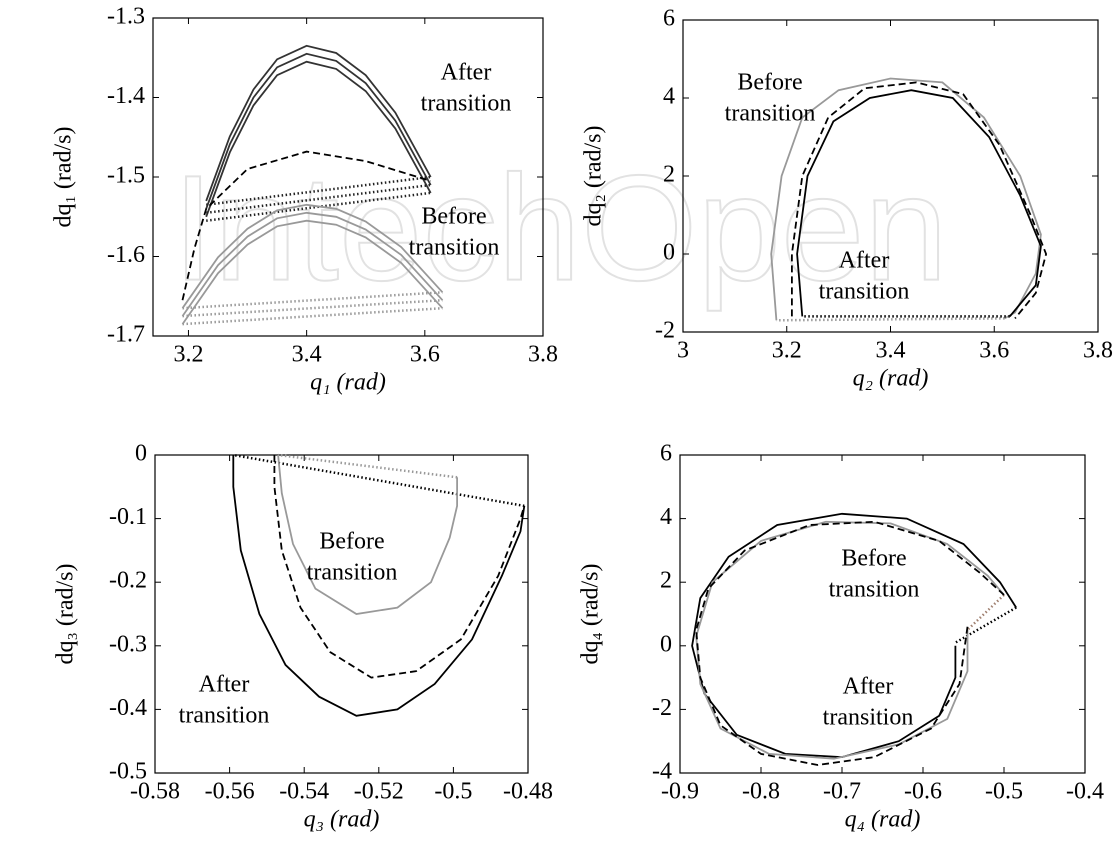  Describe the element at coordinates (128, 644) in the screenshot. I see `y-tick-label: -0.3` at that location.